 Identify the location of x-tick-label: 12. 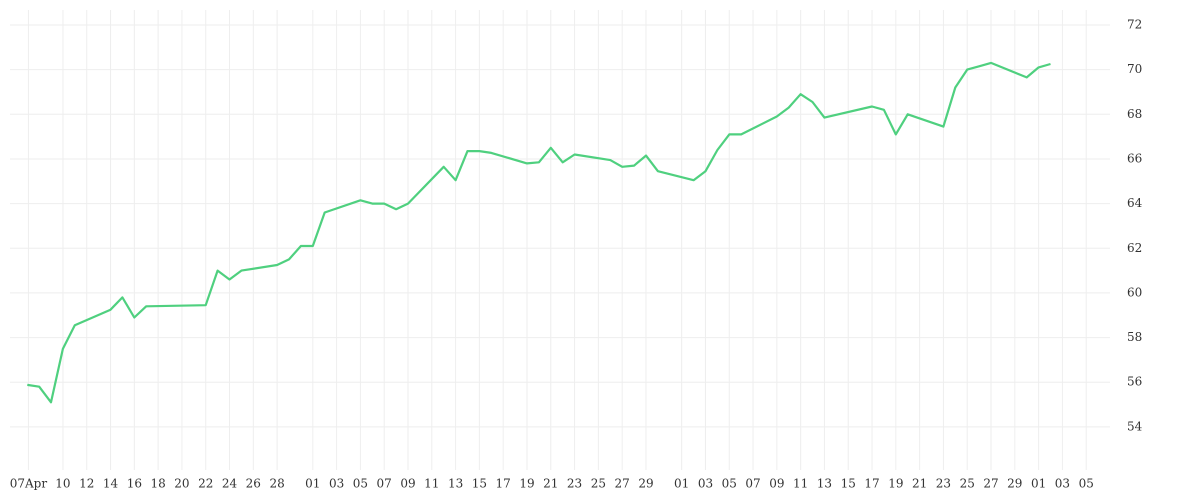
(86, 484).